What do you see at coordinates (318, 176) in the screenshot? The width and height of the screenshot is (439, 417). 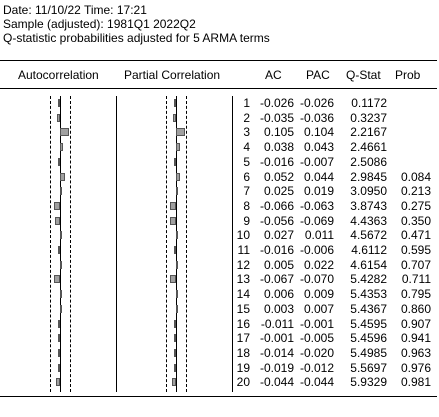 I see `pac-cell: 0.044` at bounding box center [318, 176].